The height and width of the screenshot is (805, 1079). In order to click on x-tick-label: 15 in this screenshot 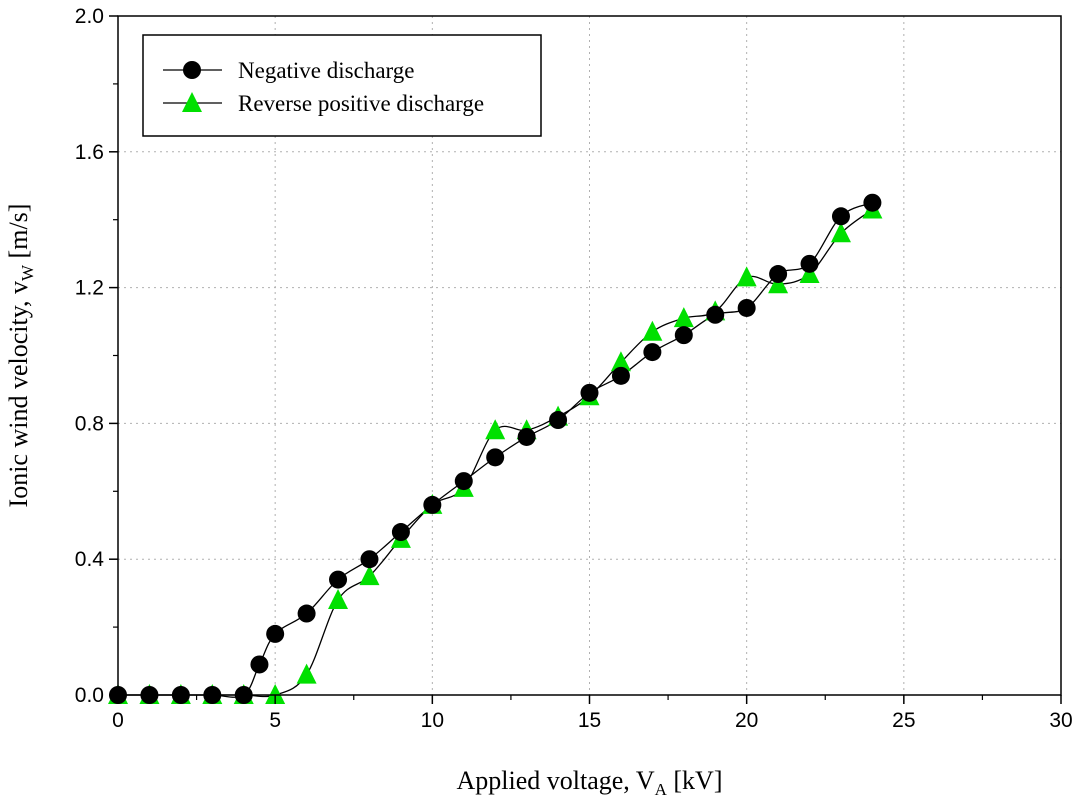, I will do `click(589, 720)`.